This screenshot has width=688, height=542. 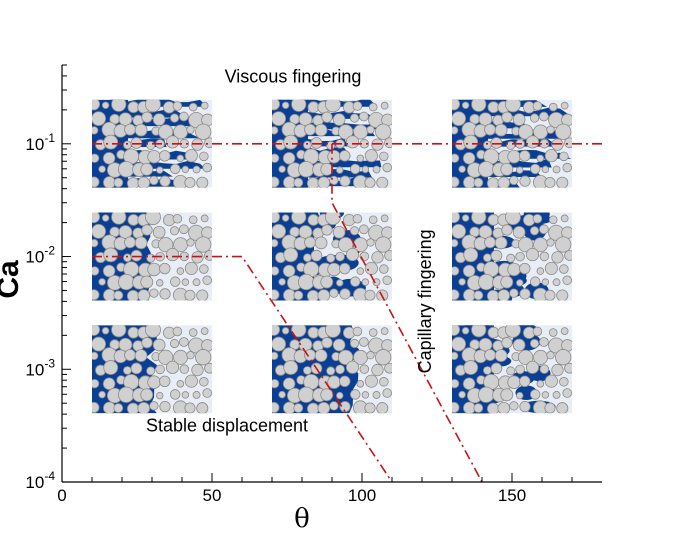 I want to click on y-tick-label: 10⁻¹, so click(x=40, y=142).